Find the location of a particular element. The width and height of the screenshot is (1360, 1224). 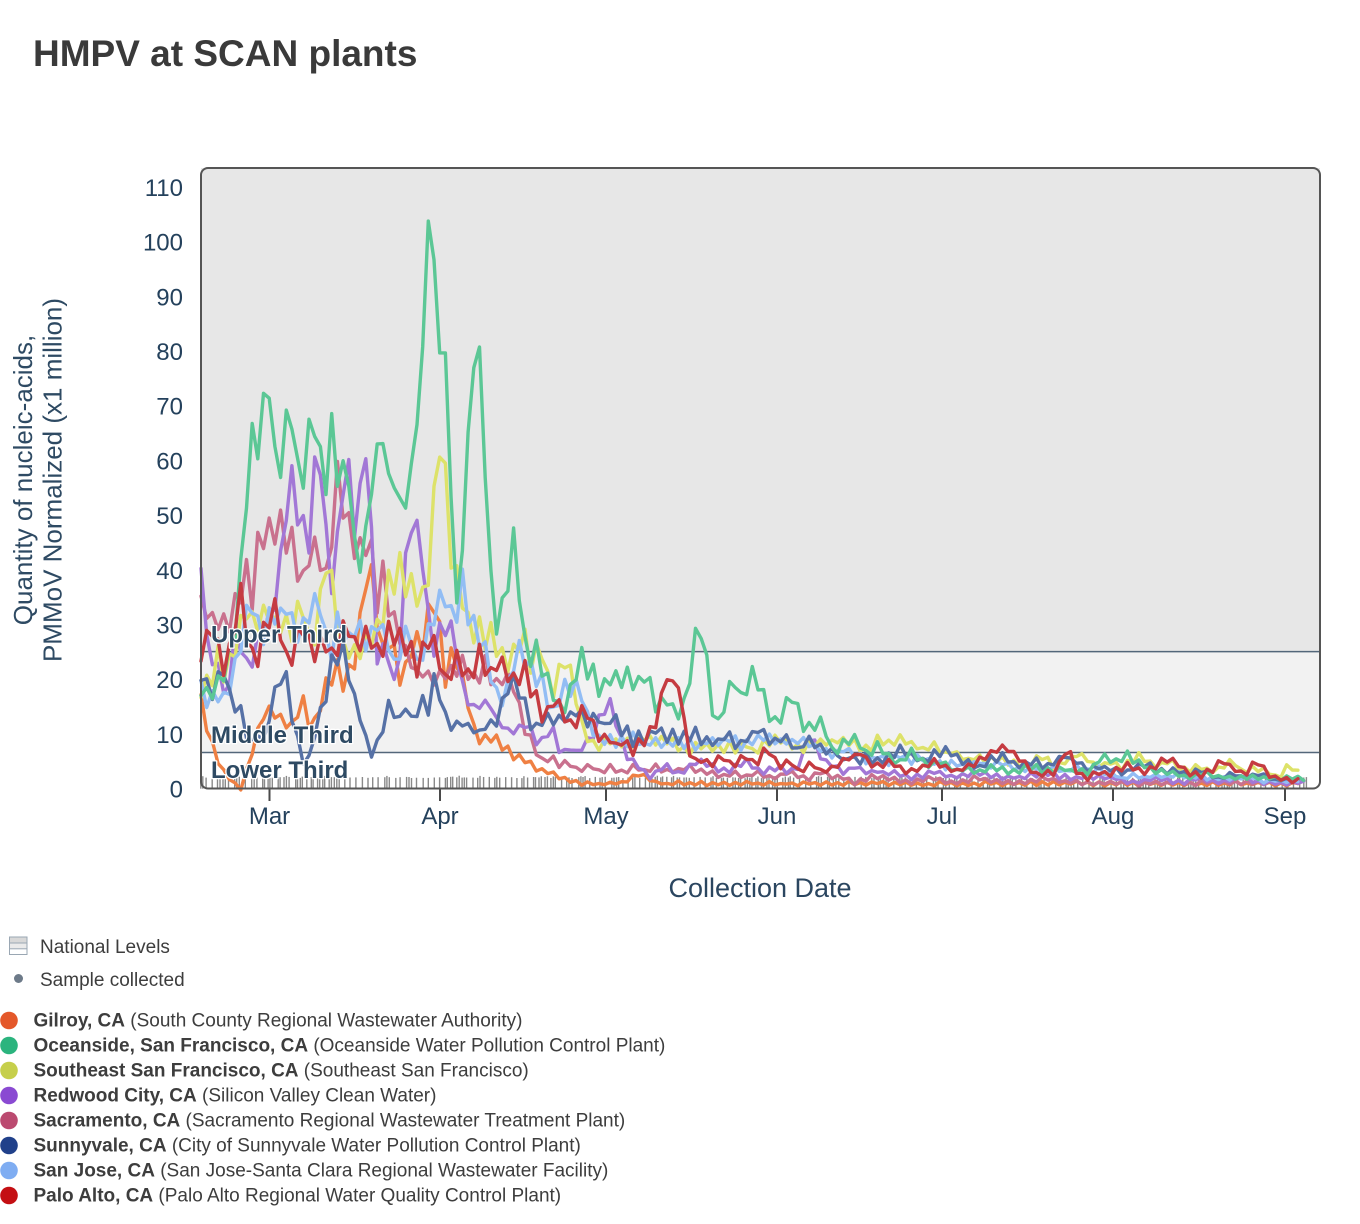

svg-text: May is located at coordinates (605, 816).